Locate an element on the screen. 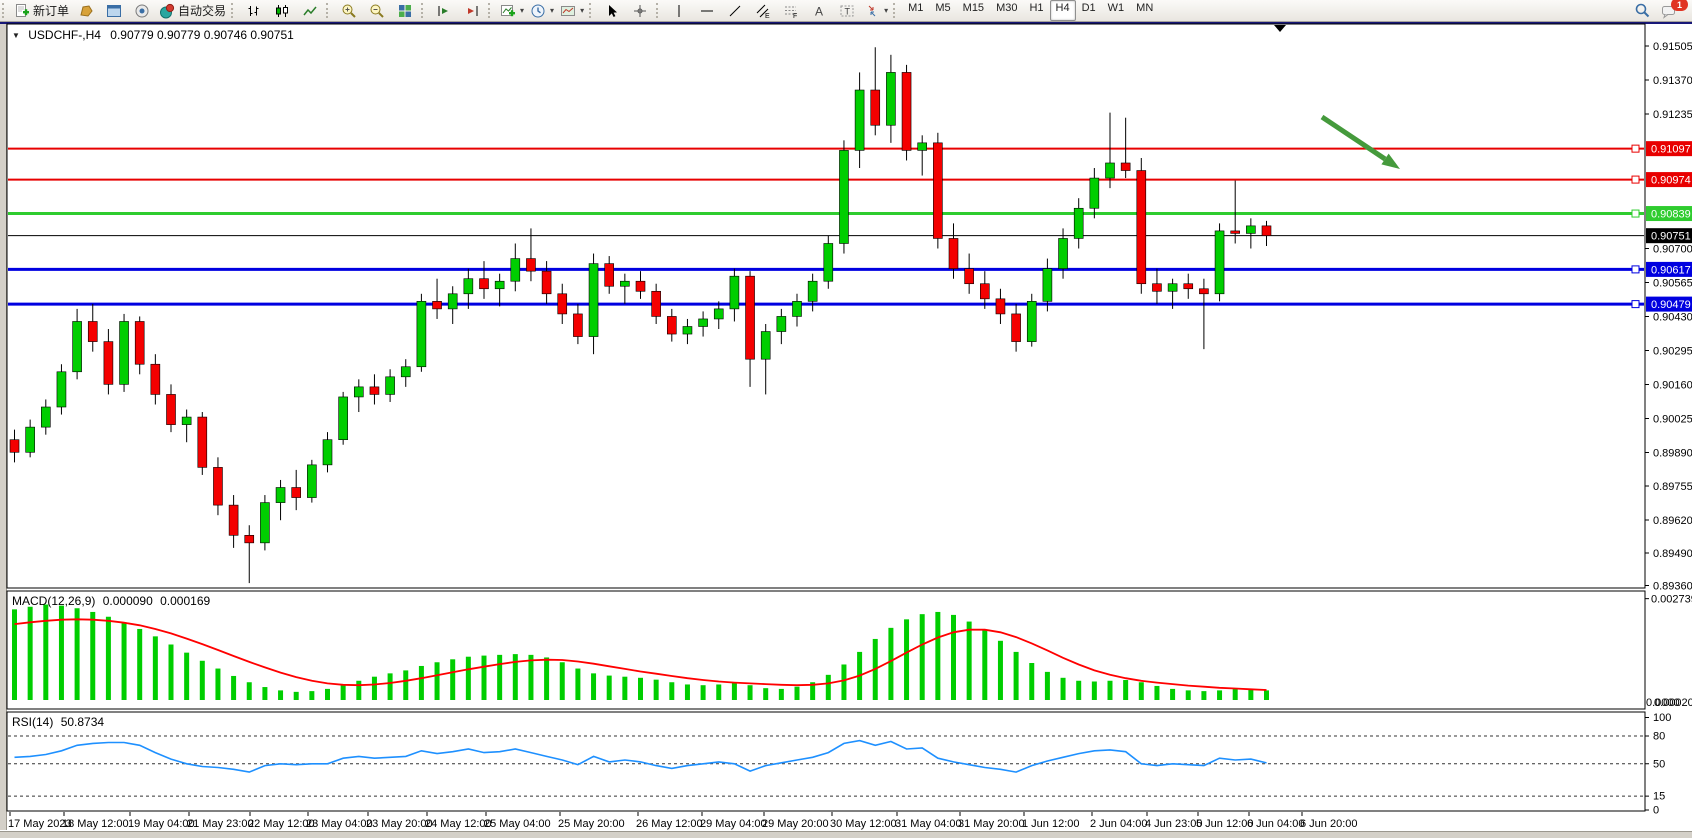 Image resolution: width=1692 pixels, height=838 pixels. new-order-button: 新订单 is located at coordinates (41, 10).